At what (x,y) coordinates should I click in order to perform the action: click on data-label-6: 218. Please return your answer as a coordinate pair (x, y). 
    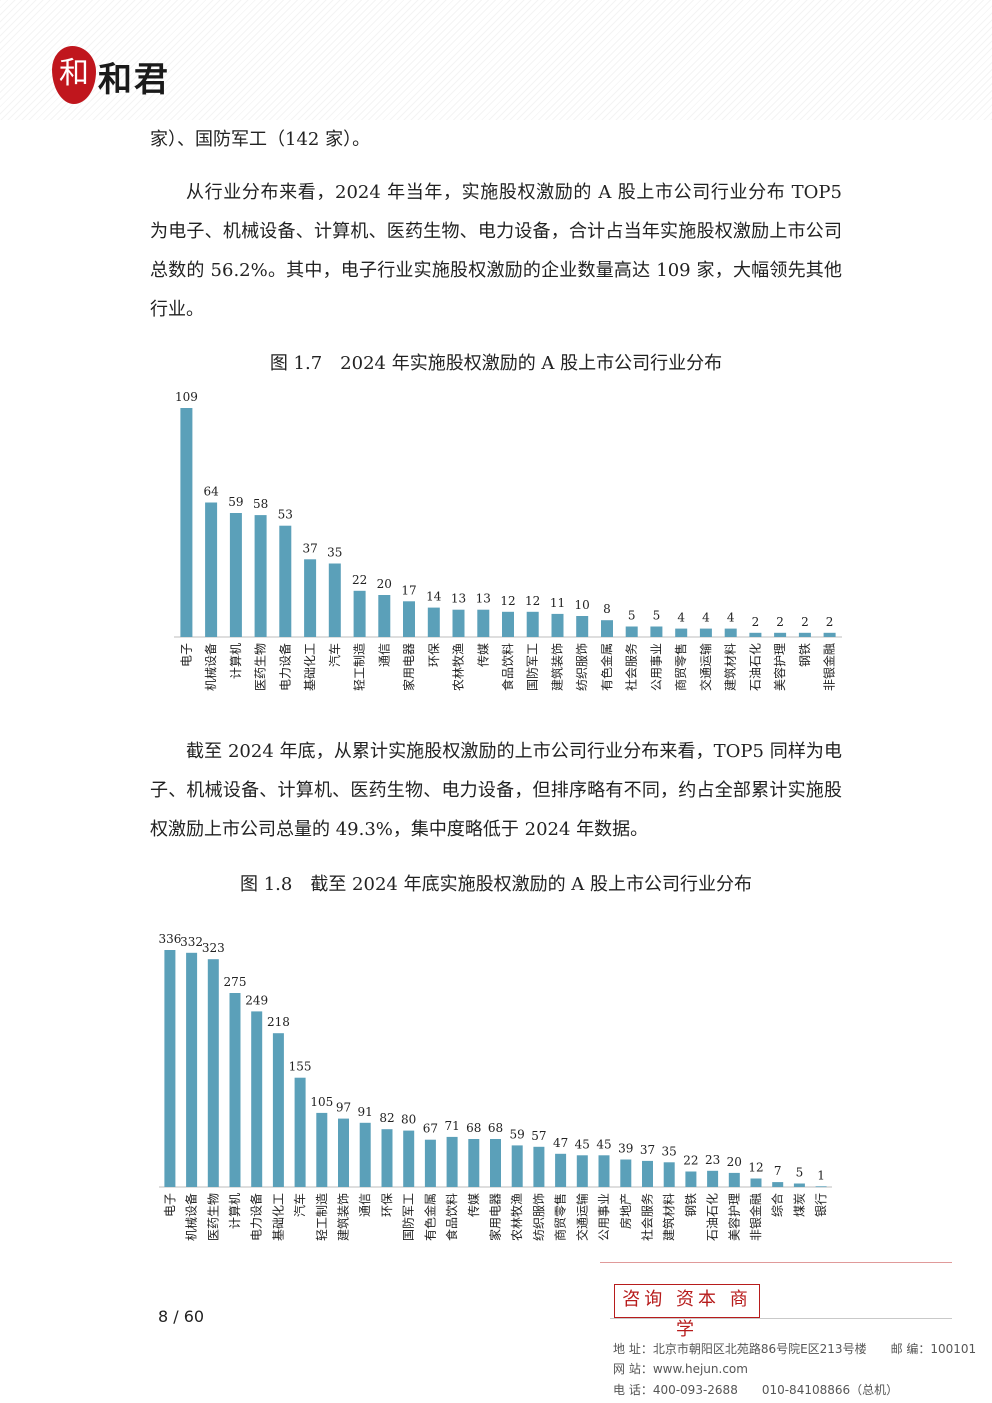
    Looking at the image, I should click on (278, 1022).